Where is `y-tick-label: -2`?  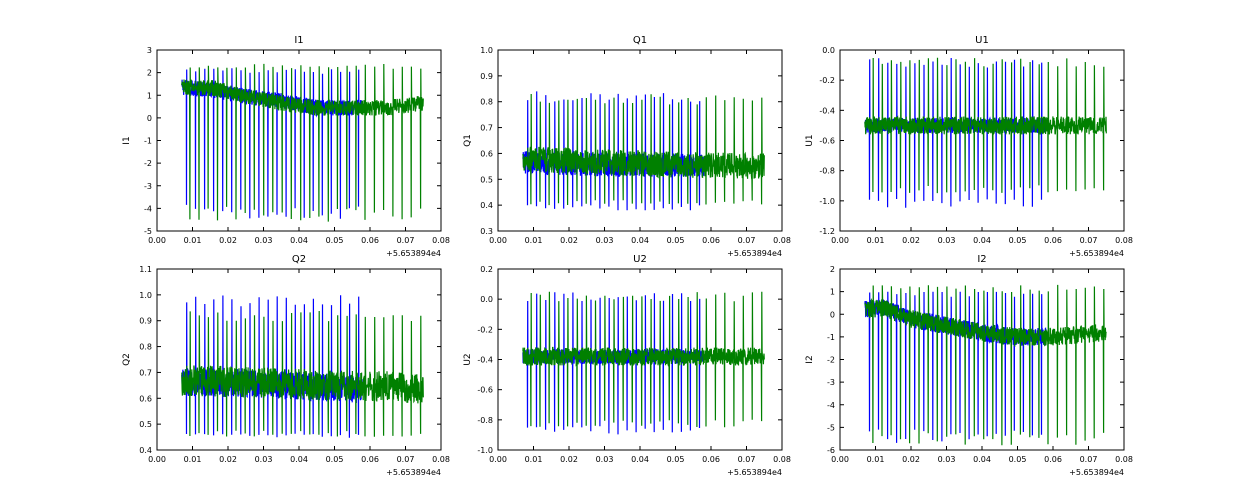 y-tick-label: -2 is located at coordinates (831, 360).